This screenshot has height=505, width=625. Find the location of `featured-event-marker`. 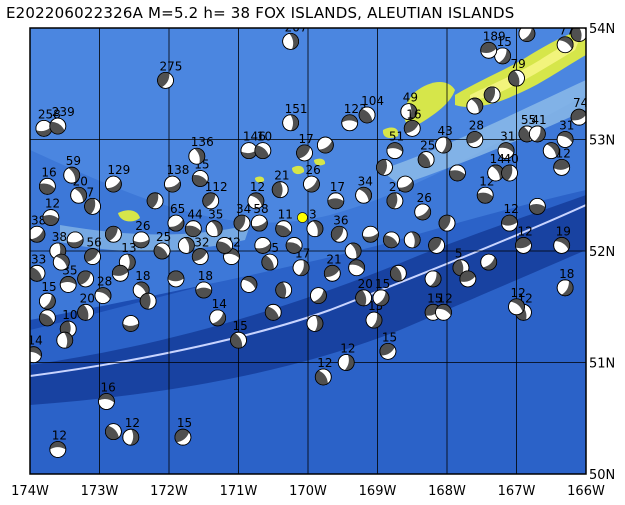

featured-event-marker is located at coordinates (302, 217).